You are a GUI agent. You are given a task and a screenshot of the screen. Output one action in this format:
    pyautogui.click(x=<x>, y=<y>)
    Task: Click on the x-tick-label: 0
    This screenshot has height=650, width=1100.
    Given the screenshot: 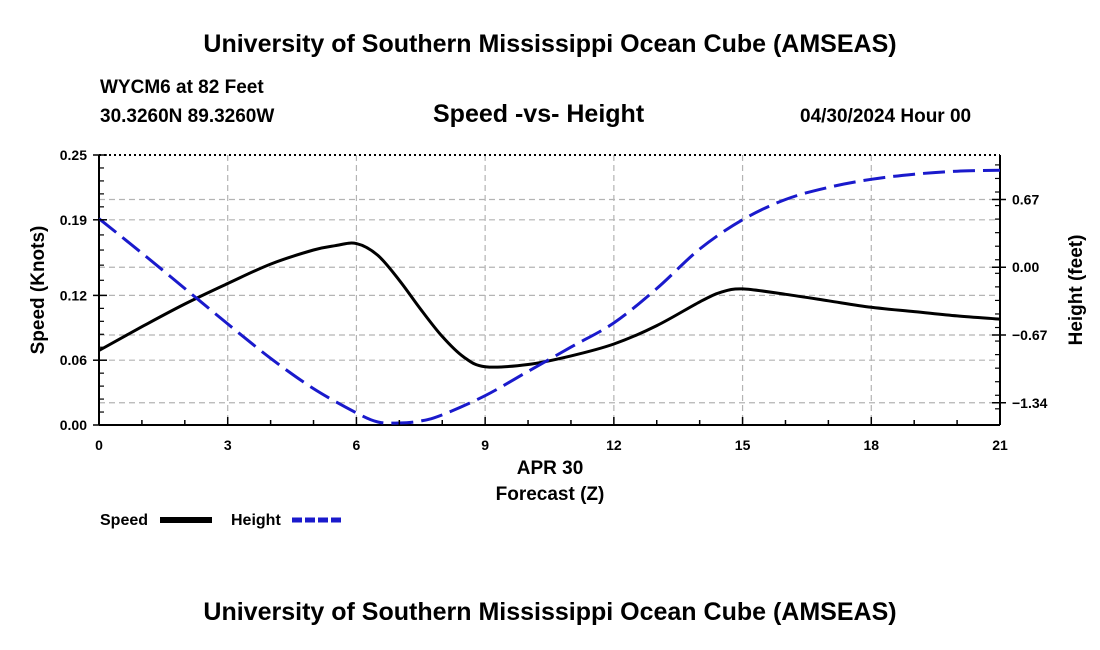 What is the action you would take?
    pyautogui.click(x=99, y=445)
    